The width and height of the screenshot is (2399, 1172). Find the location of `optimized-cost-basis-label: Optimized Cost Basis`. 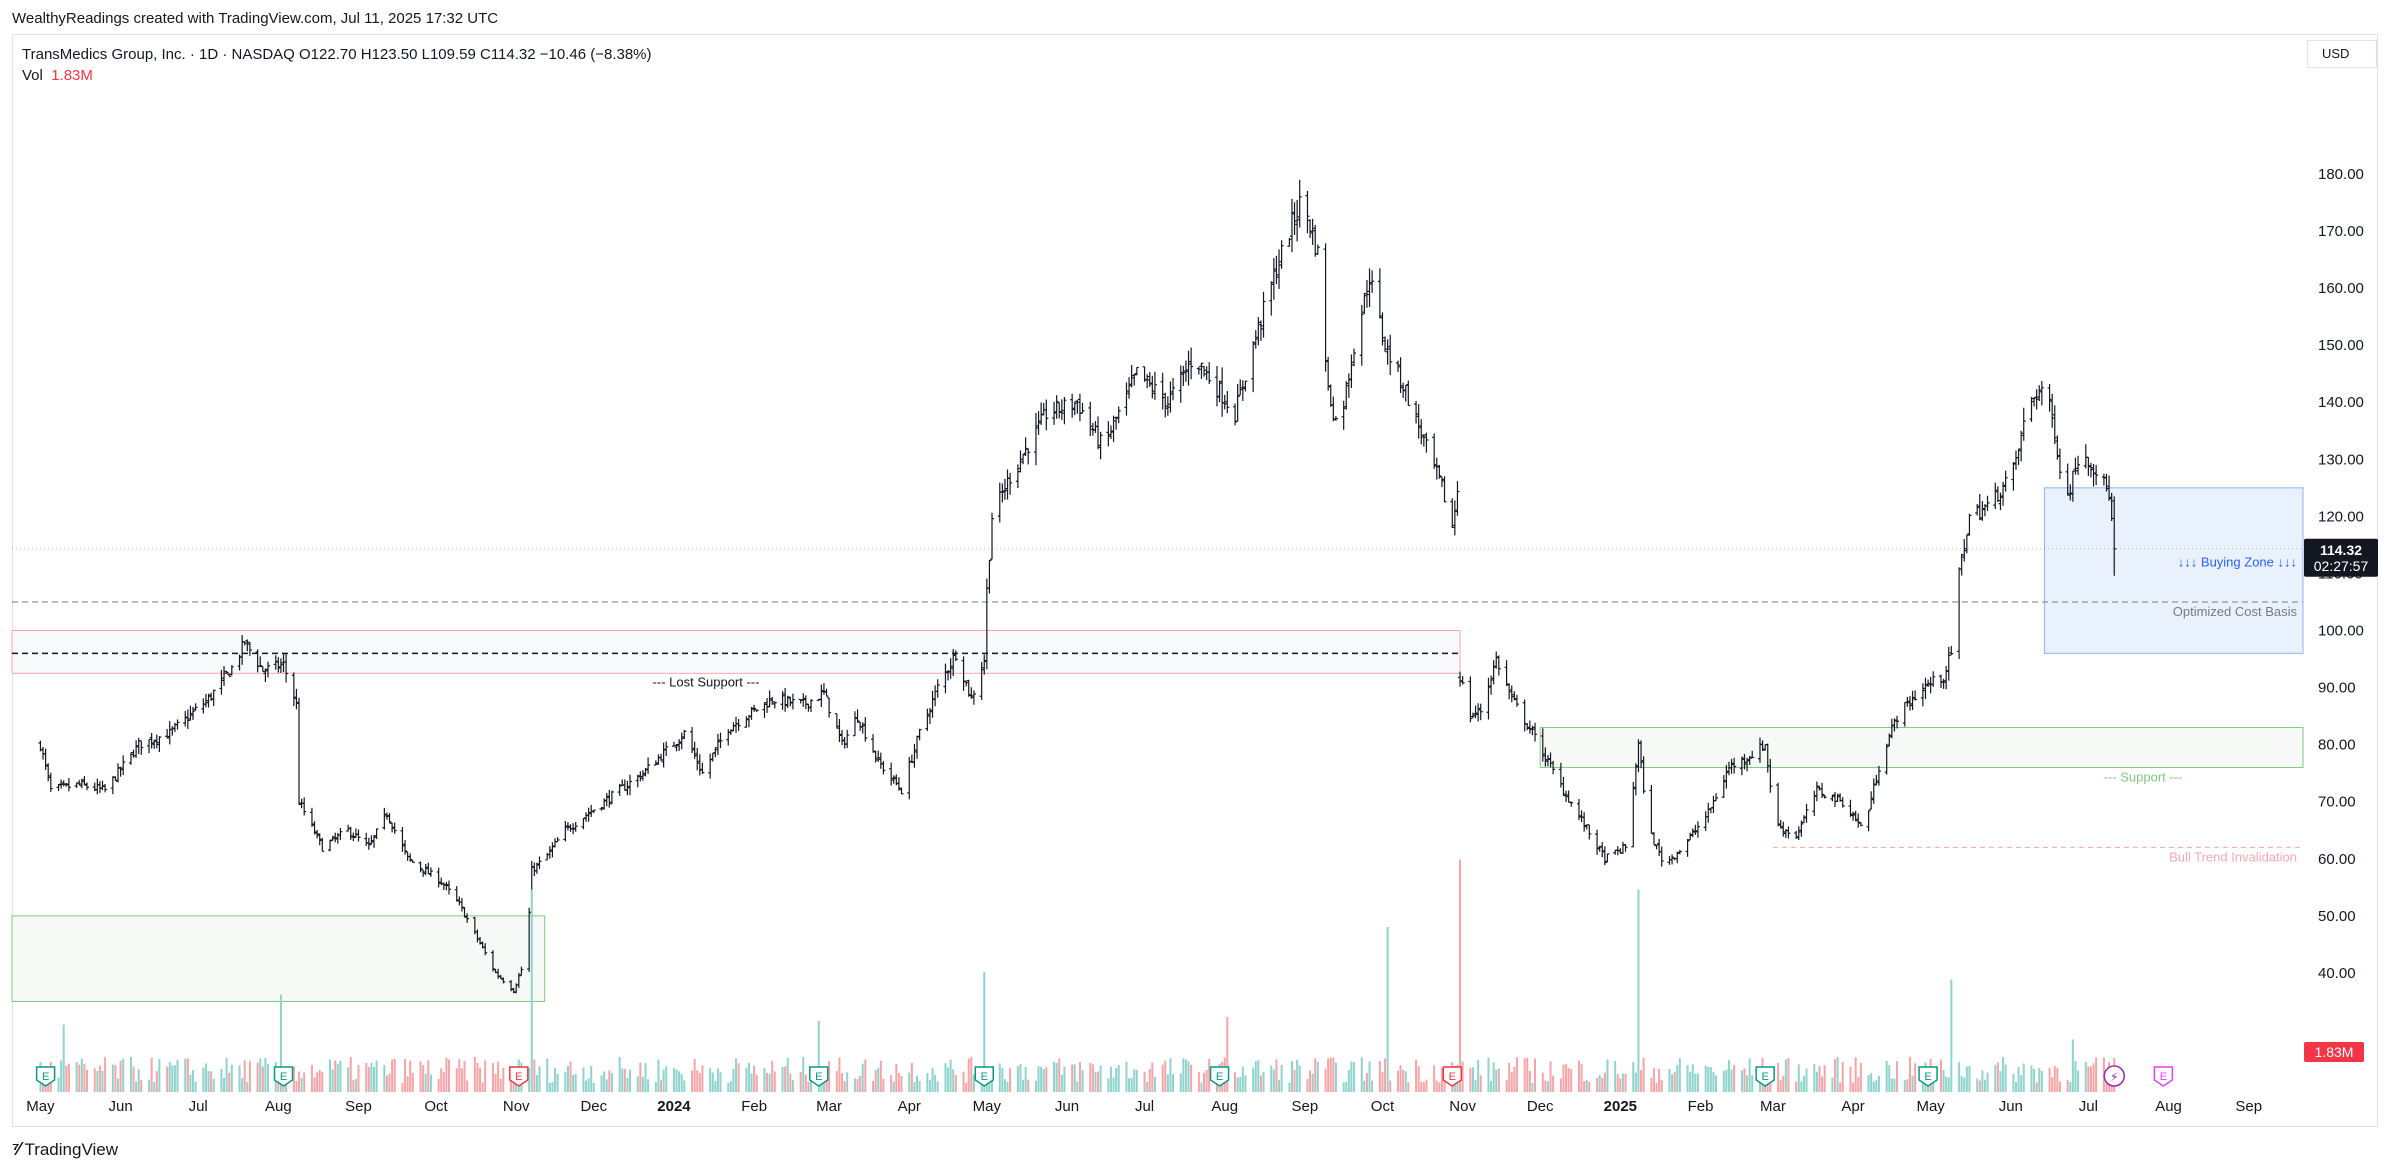

optimized-cost-basis-label: Optimized Cost Basis is located at coordinates (2235, 611).